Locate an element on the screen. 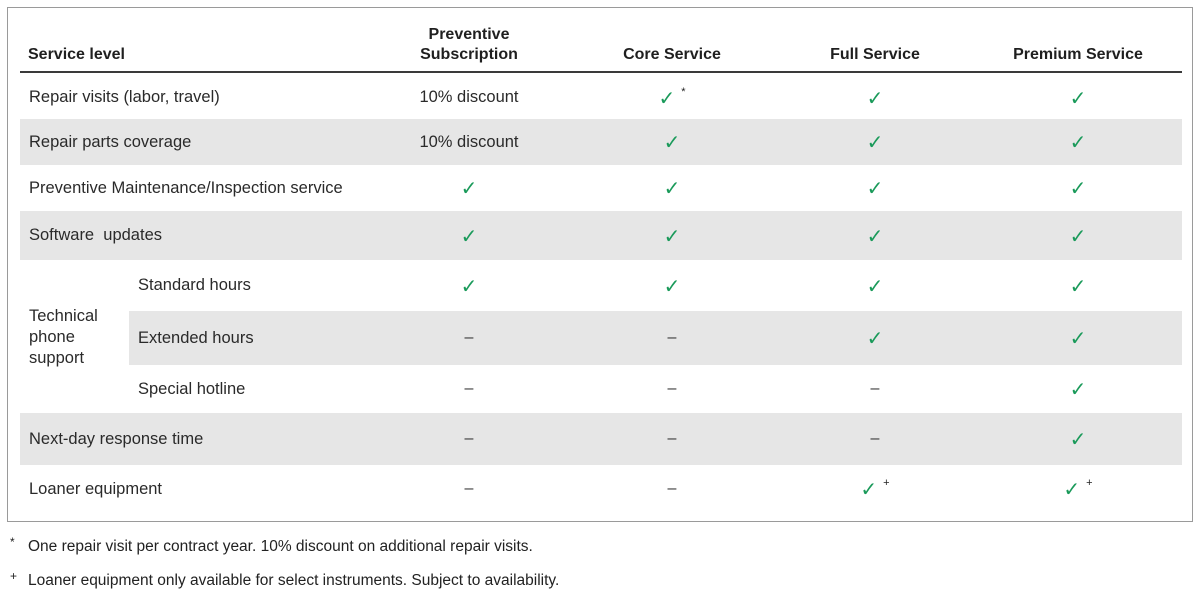  row-label: Software updates is located at coordinates (95, 235).